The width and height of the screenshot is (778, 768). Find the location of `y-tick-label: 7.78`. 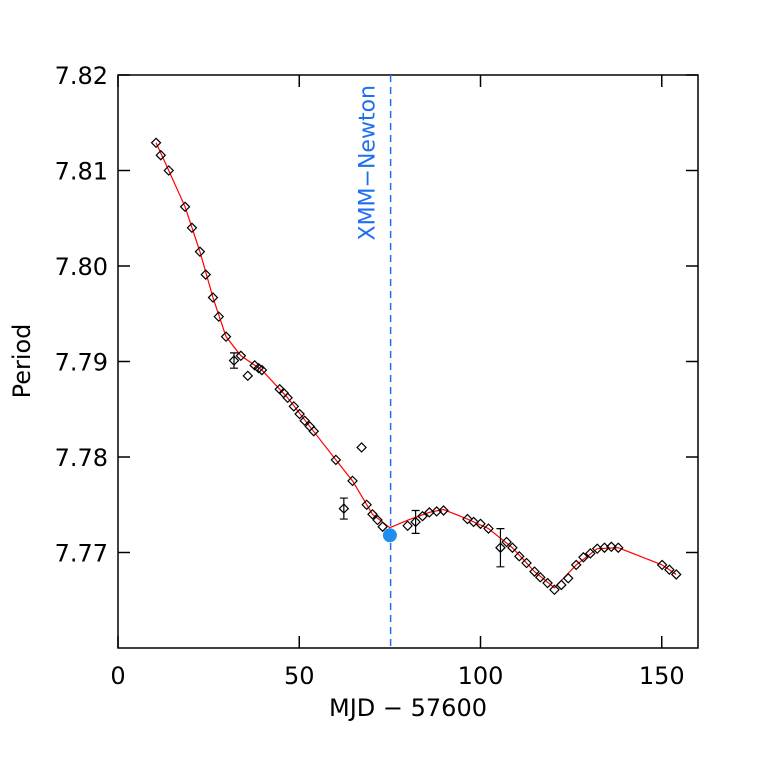

y-tick-label: 7.78 is located at coordinates (81, 458).